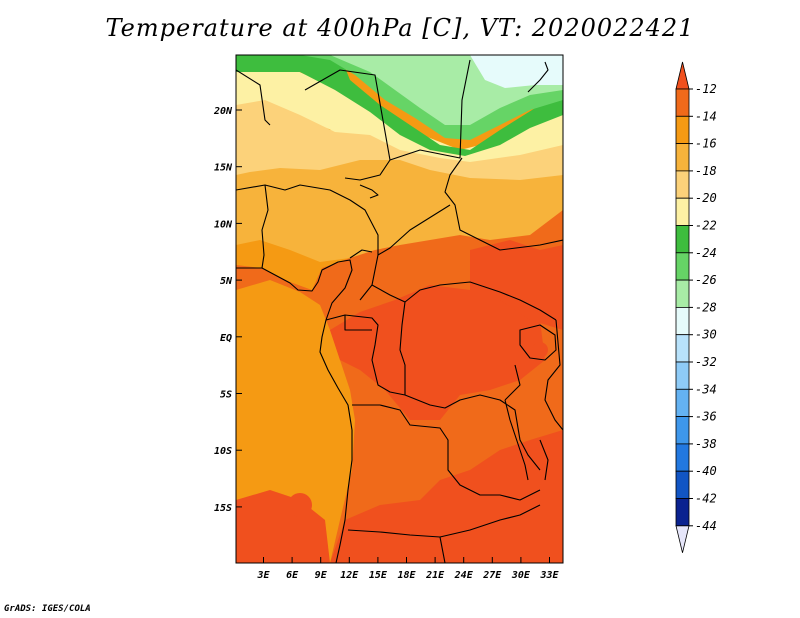 This screenshot has width=800, height=618. What do you see at coordinates (263, 575) in the screenshot?
I see `lon-tick-label: 3E` at bounding box center [263, 575].